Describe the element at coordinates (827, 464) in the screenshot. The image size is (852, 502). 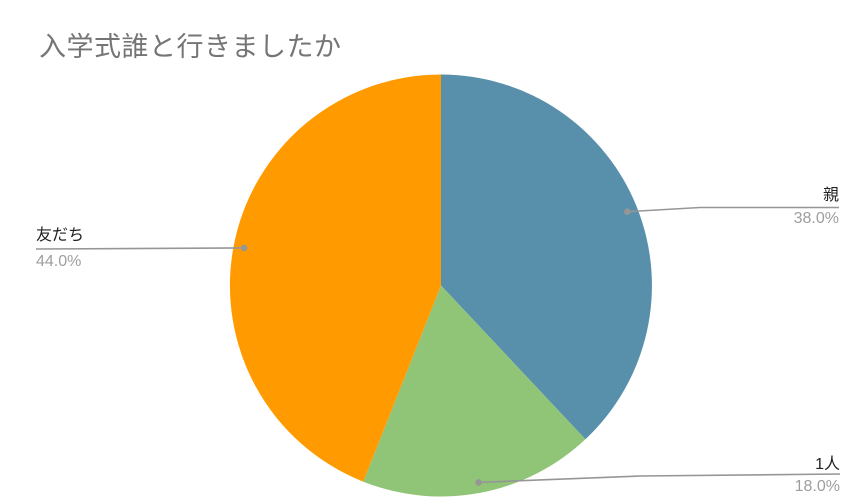
I see `slice-label-alone-name: 1人` at that location.